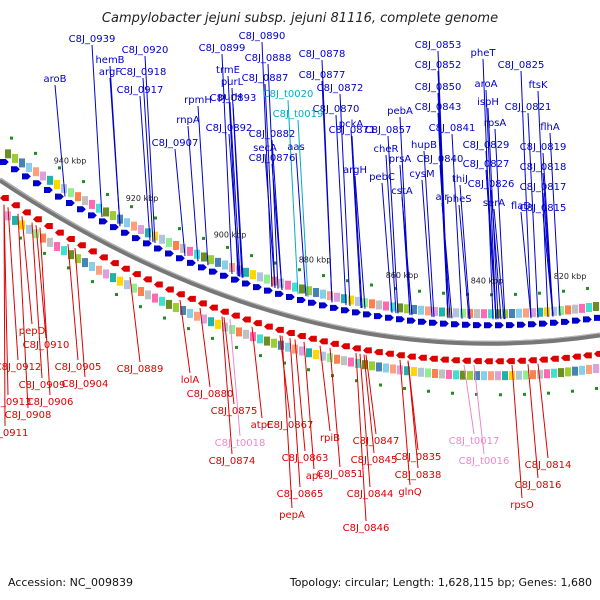  Describe the element at coordinates (355, 170) in the screenshot. I see `forward-gene-label: argH` at that location.